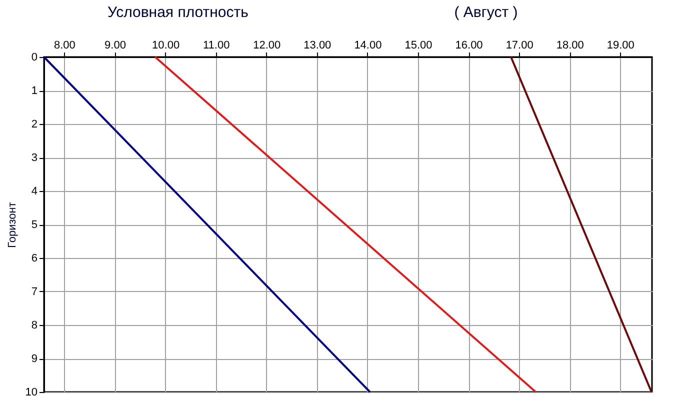 This screenshot has width=675, height=419. What do you see at coordinates (65, 46) in the screenshot?
I see `x-tick-label: 8.00` at bounding box center [65, 46].